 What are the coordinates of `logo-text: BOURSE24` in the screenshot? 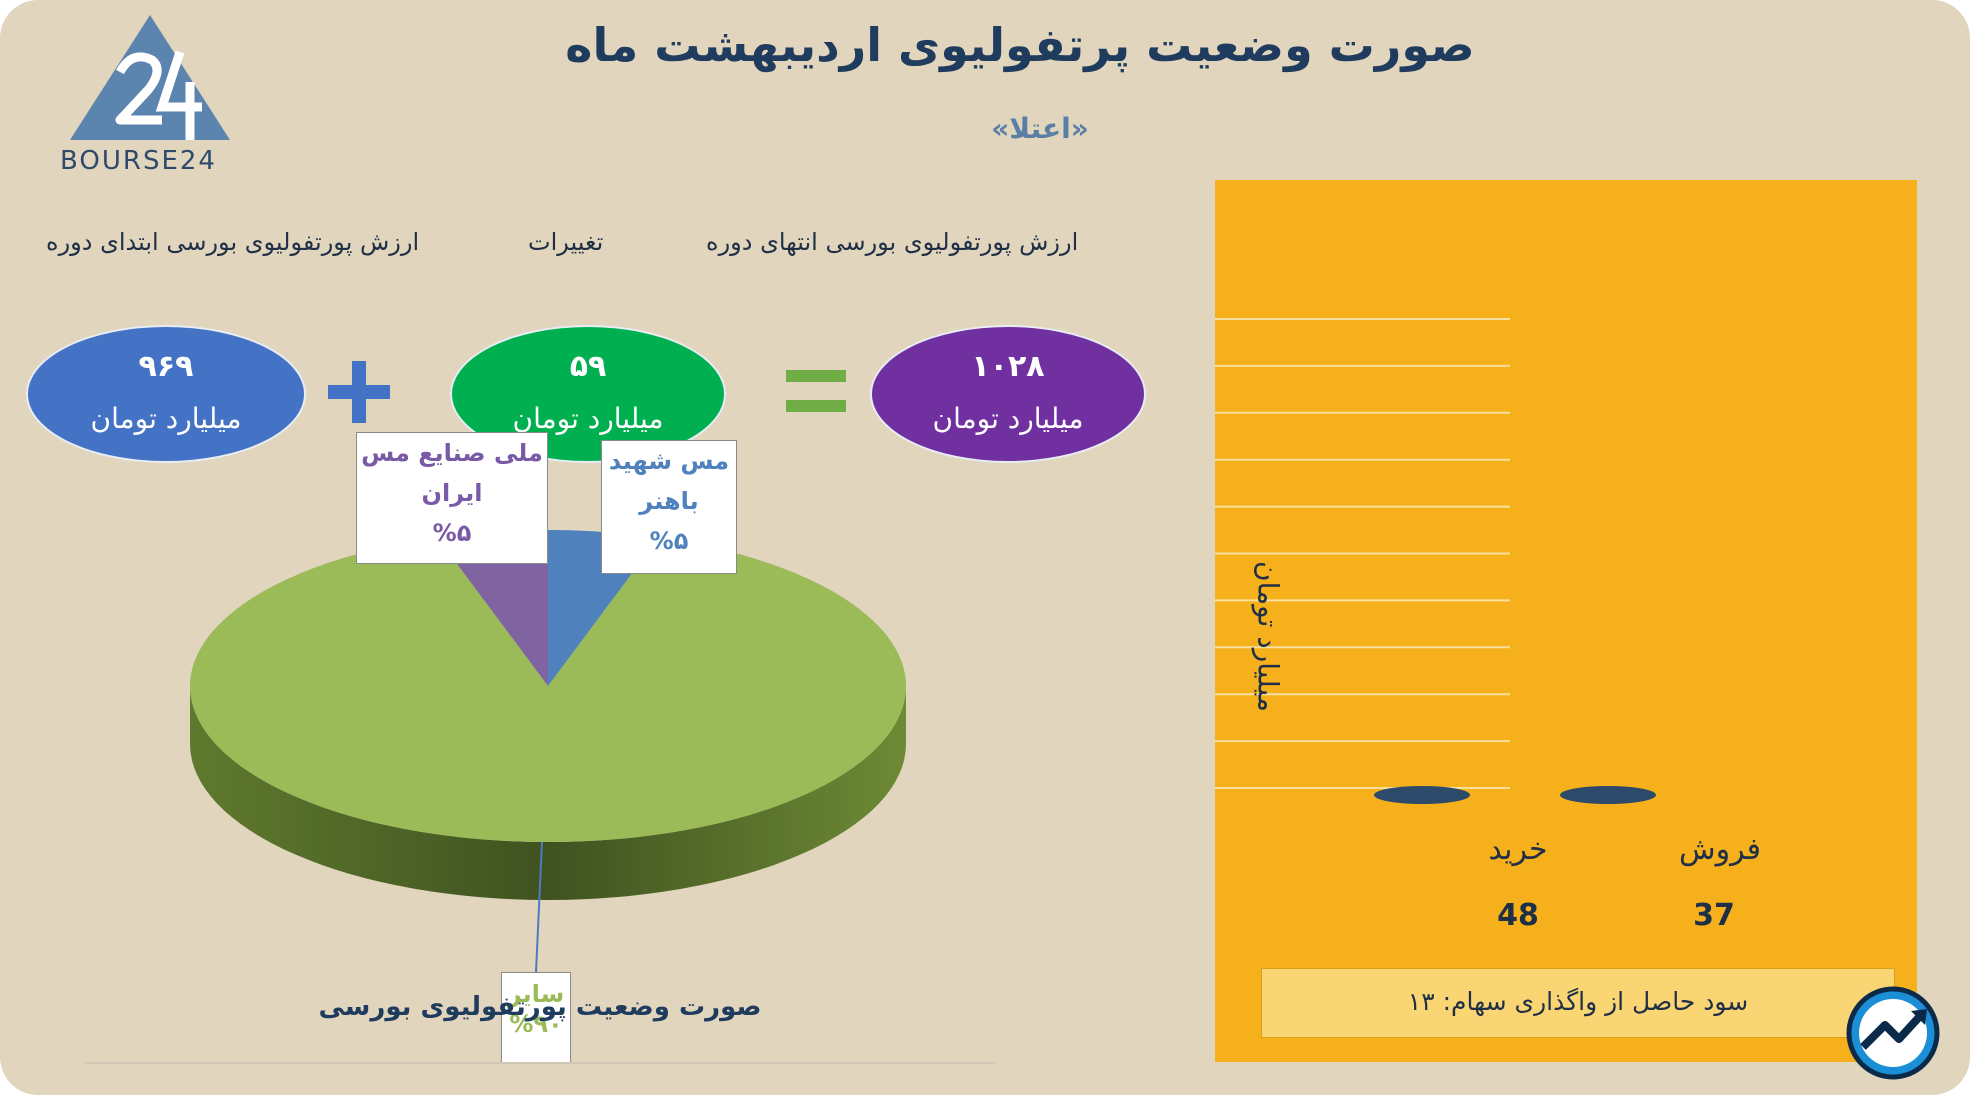 It's located at (138, 161).